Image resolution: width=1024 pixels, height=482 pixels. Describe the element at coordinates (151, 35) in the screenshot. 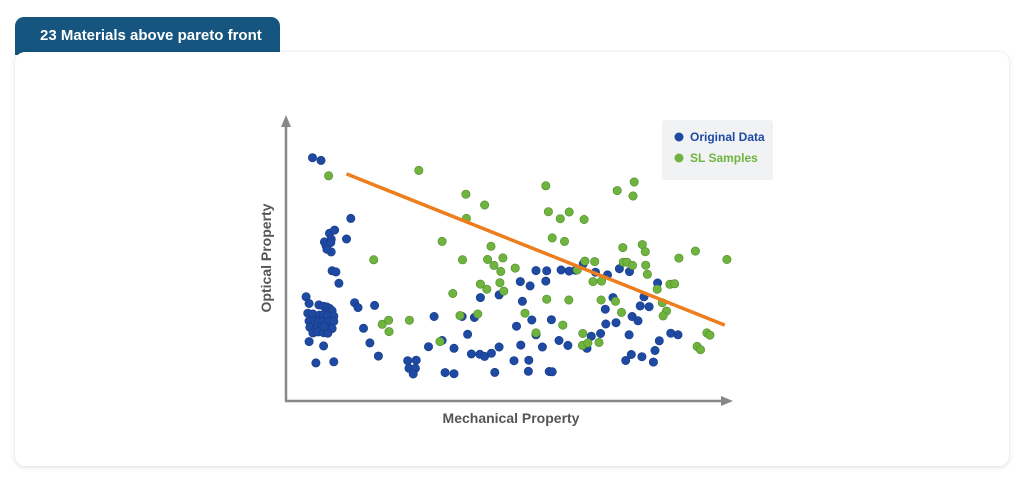

I see `header-tab-label: 23 Materials above pareto front` at that location.